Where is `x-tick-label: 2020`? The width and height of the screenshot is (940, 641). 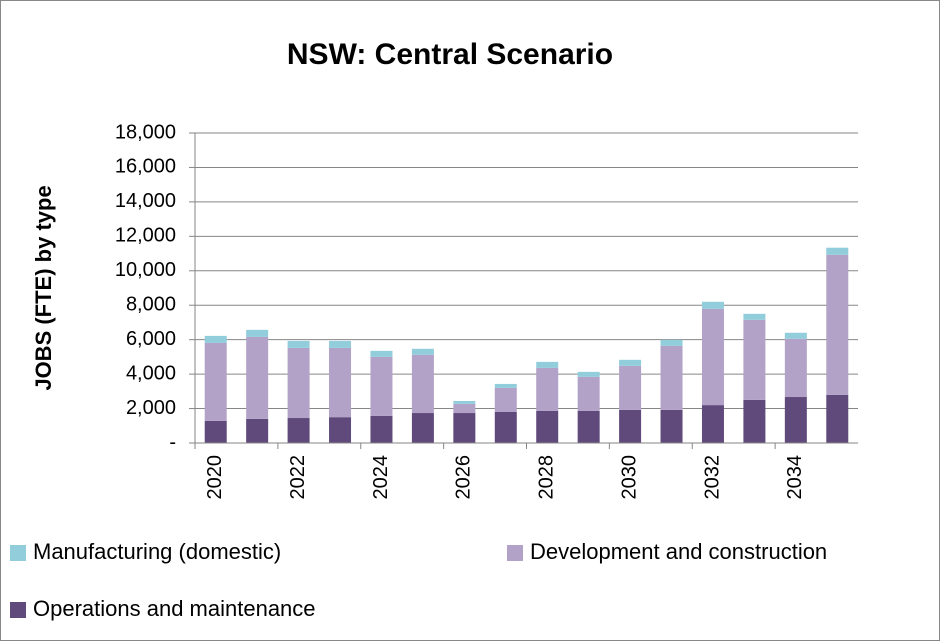 x-tick-label: 2020 is located at coordinates (215, 477).